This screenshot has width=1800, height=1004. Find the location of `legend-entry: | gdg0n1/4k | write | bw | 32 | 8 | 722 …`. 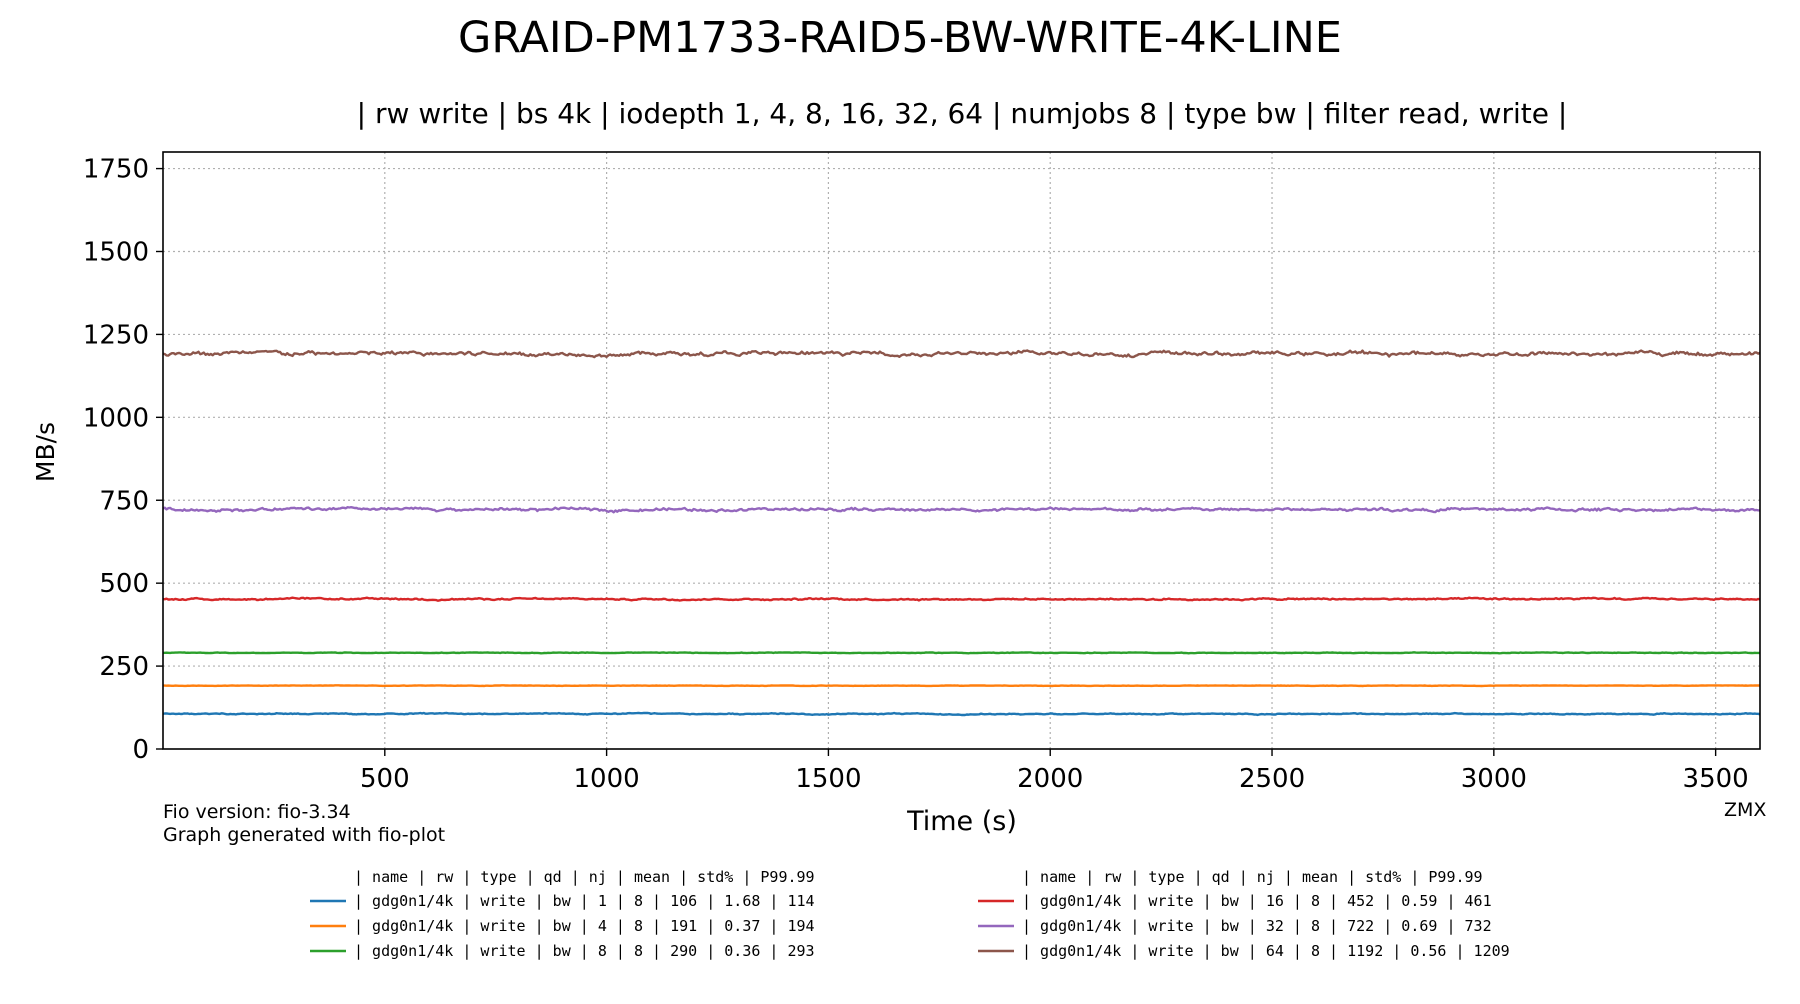

legend-entry: | gdg0n1/4k | write | bw | 32 | 8 | 722 … is located at coordinates (1257, 926).